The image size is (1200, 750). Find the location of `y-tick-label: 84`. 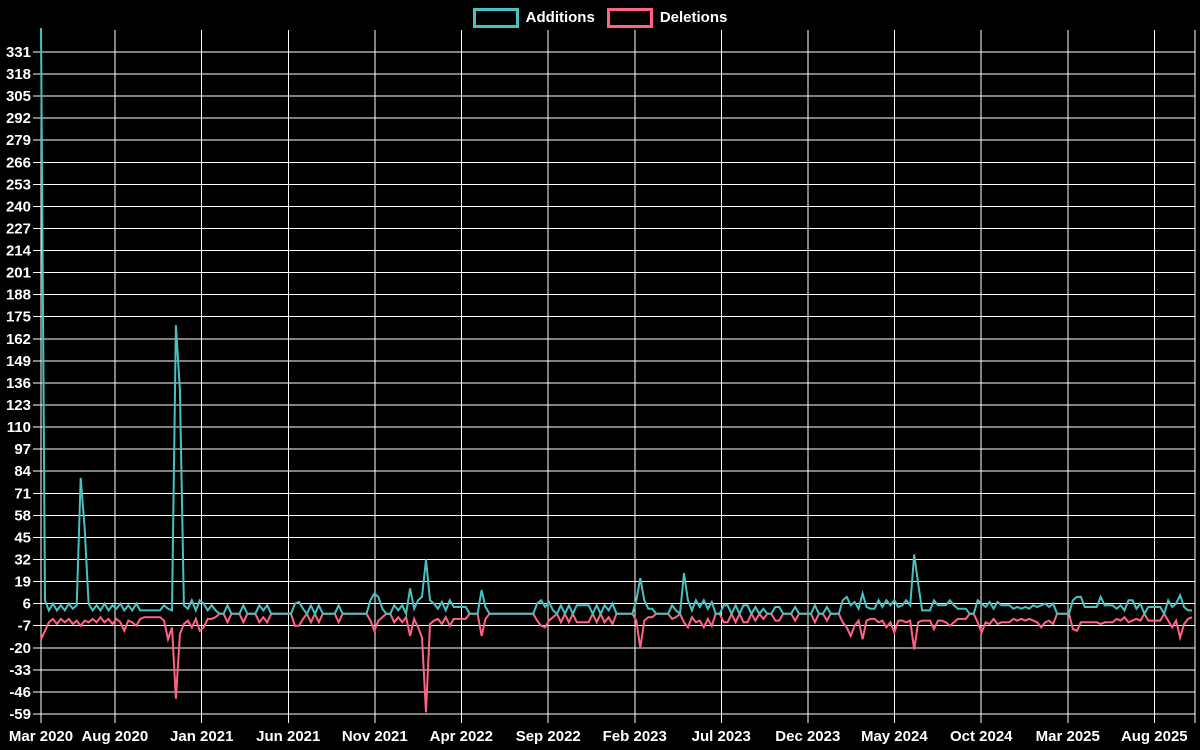

y-tick-label: 84 is located at coordinates (22, 471).